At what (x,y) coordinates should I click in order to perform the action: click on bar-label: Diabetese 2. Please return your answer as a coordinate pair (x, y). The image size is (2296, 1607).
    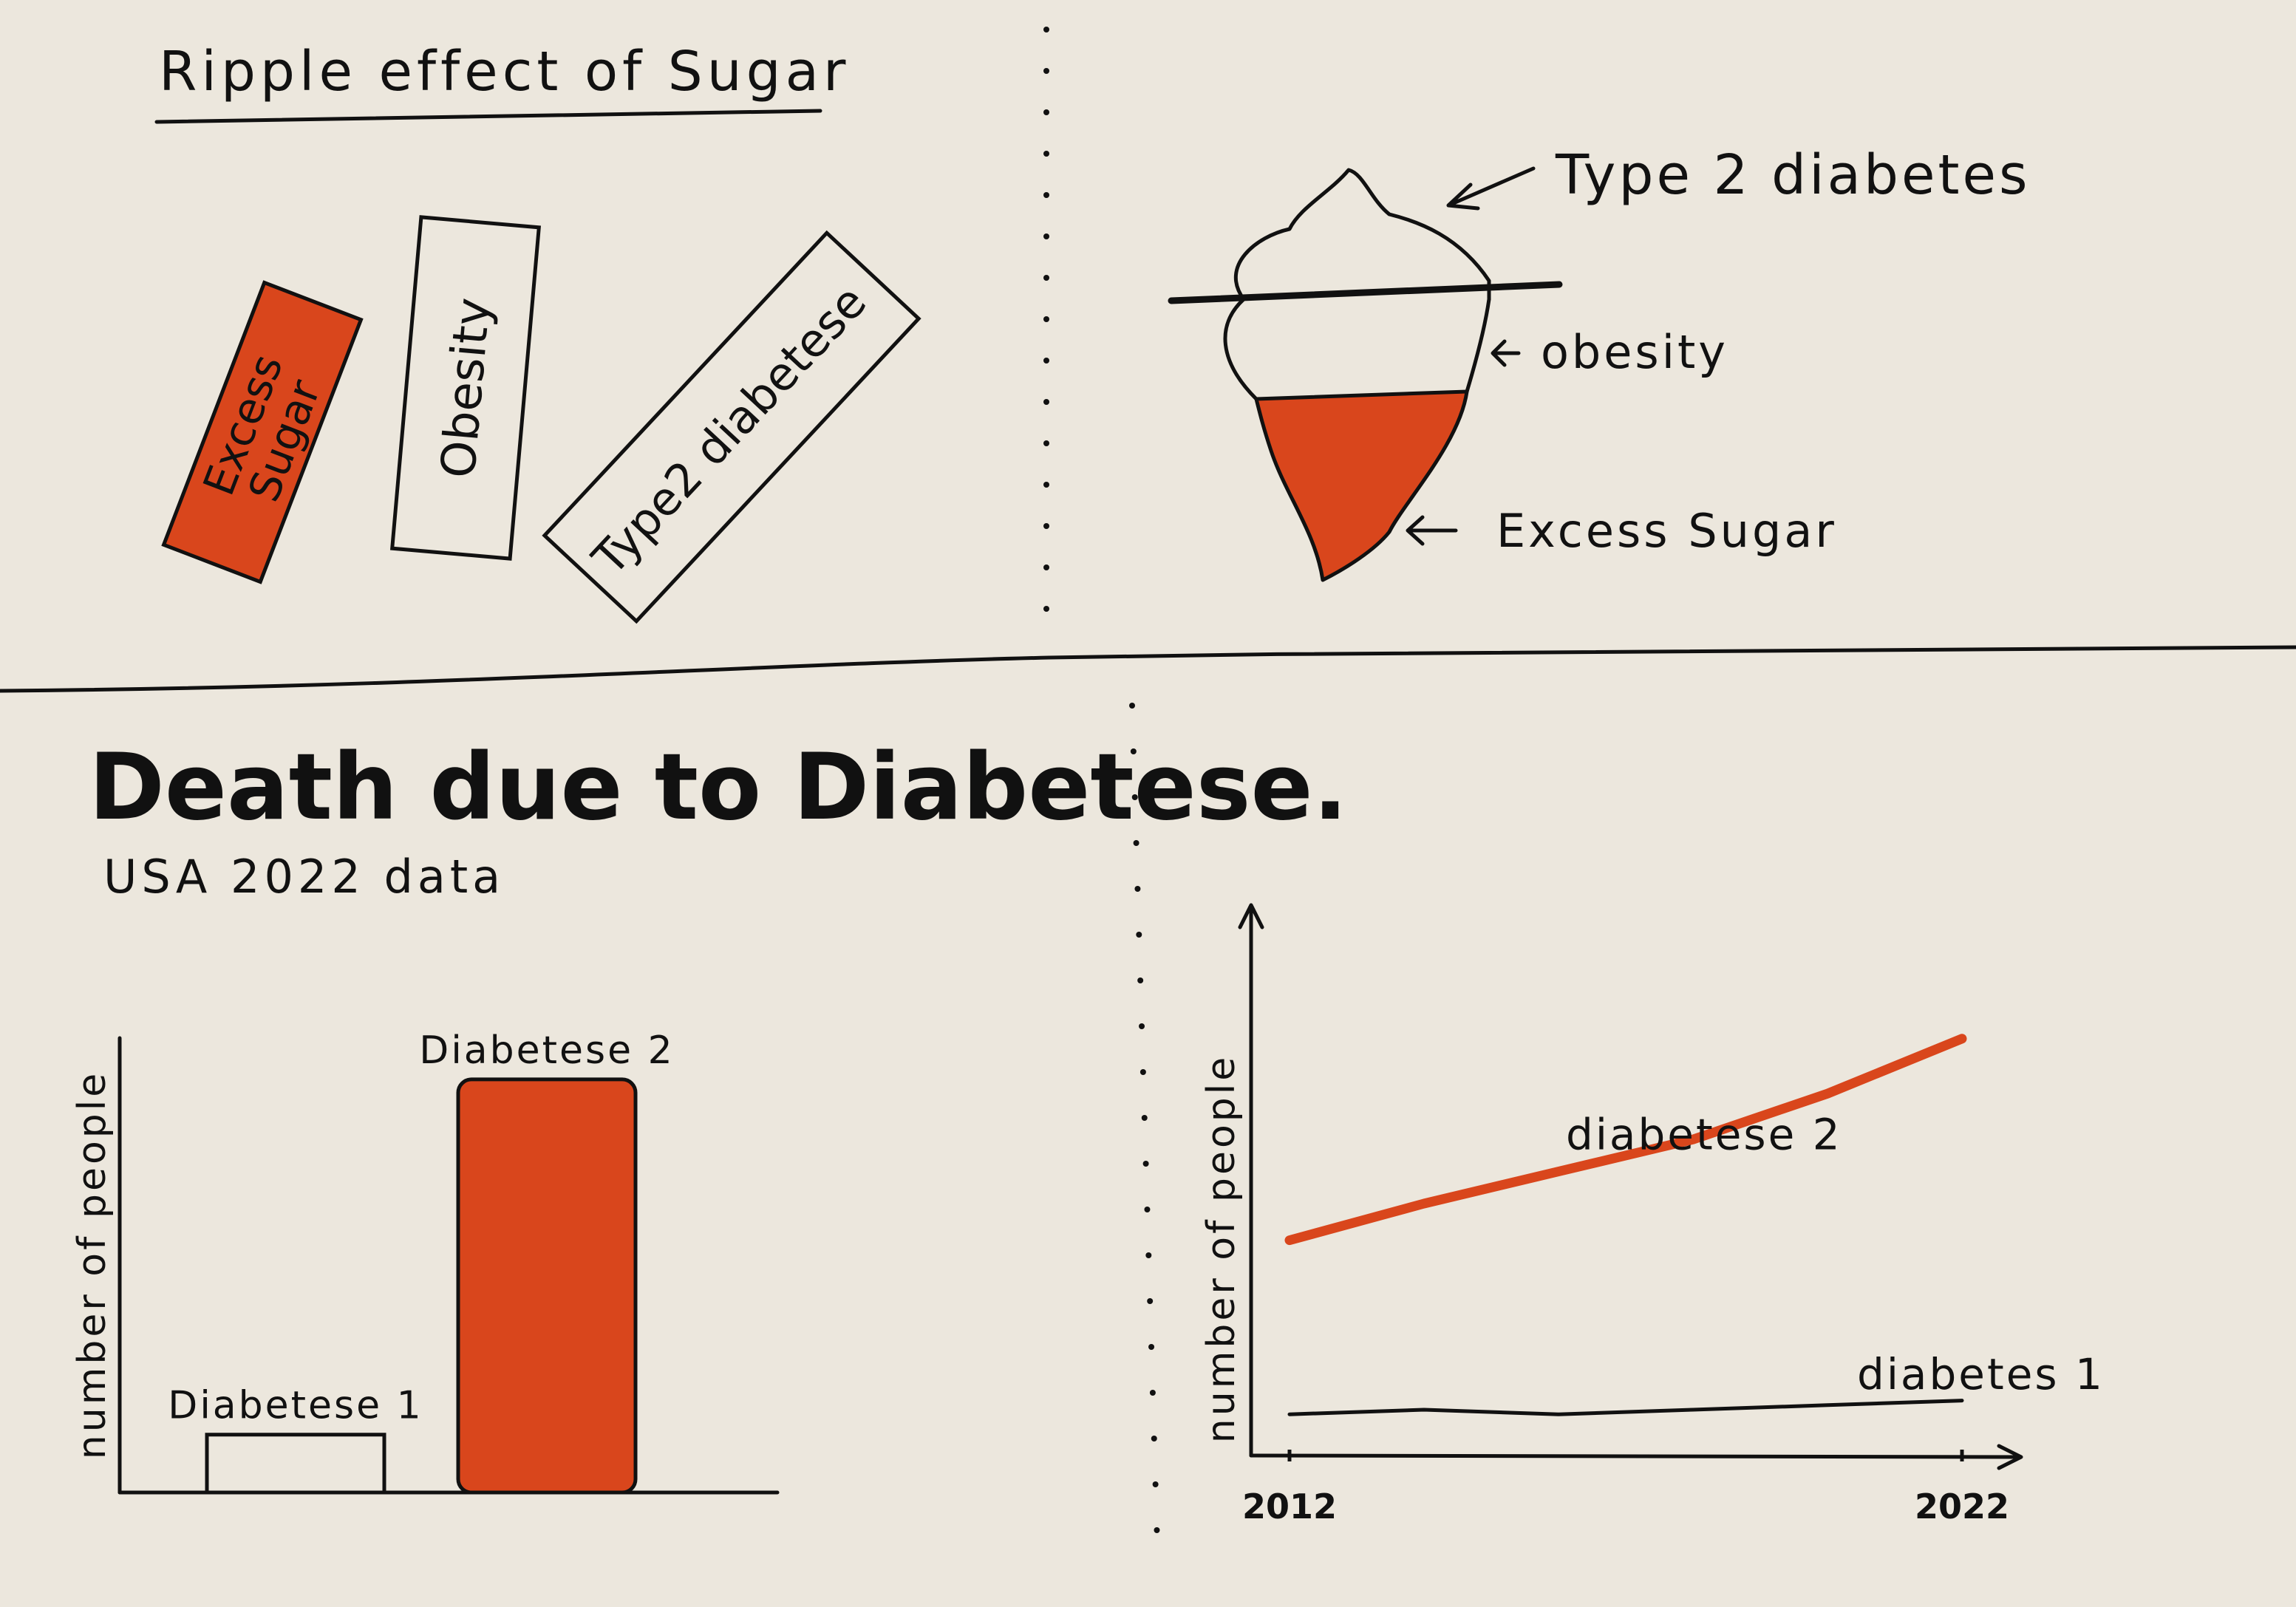
    Looking at the image, I should click on (546, 1050).